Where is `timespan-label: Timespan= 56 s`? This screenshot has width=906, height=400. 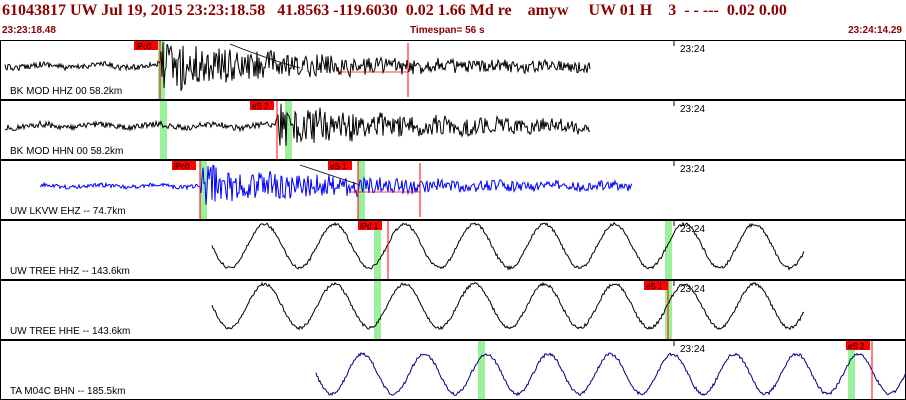 timespan-label: Timespan= 56 s is located at coordinates (447, 30).